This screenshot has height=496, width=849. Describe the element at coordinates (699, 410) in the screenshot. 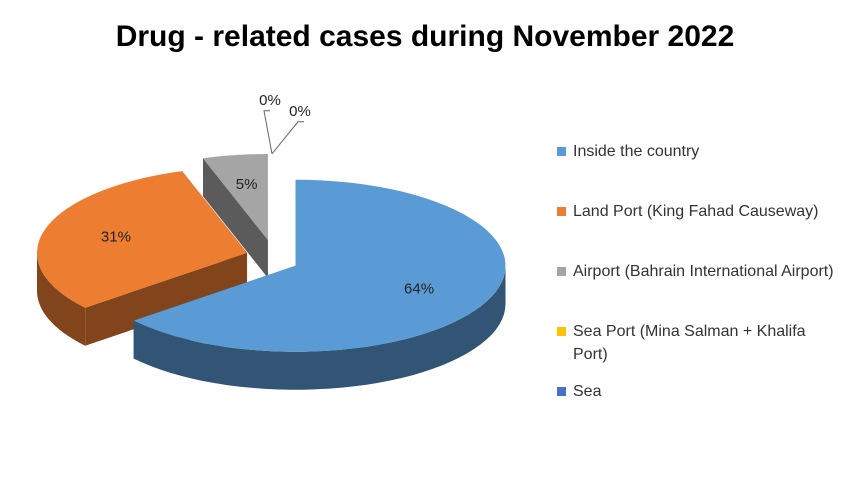

I see `legend-item: Sea` at that location.